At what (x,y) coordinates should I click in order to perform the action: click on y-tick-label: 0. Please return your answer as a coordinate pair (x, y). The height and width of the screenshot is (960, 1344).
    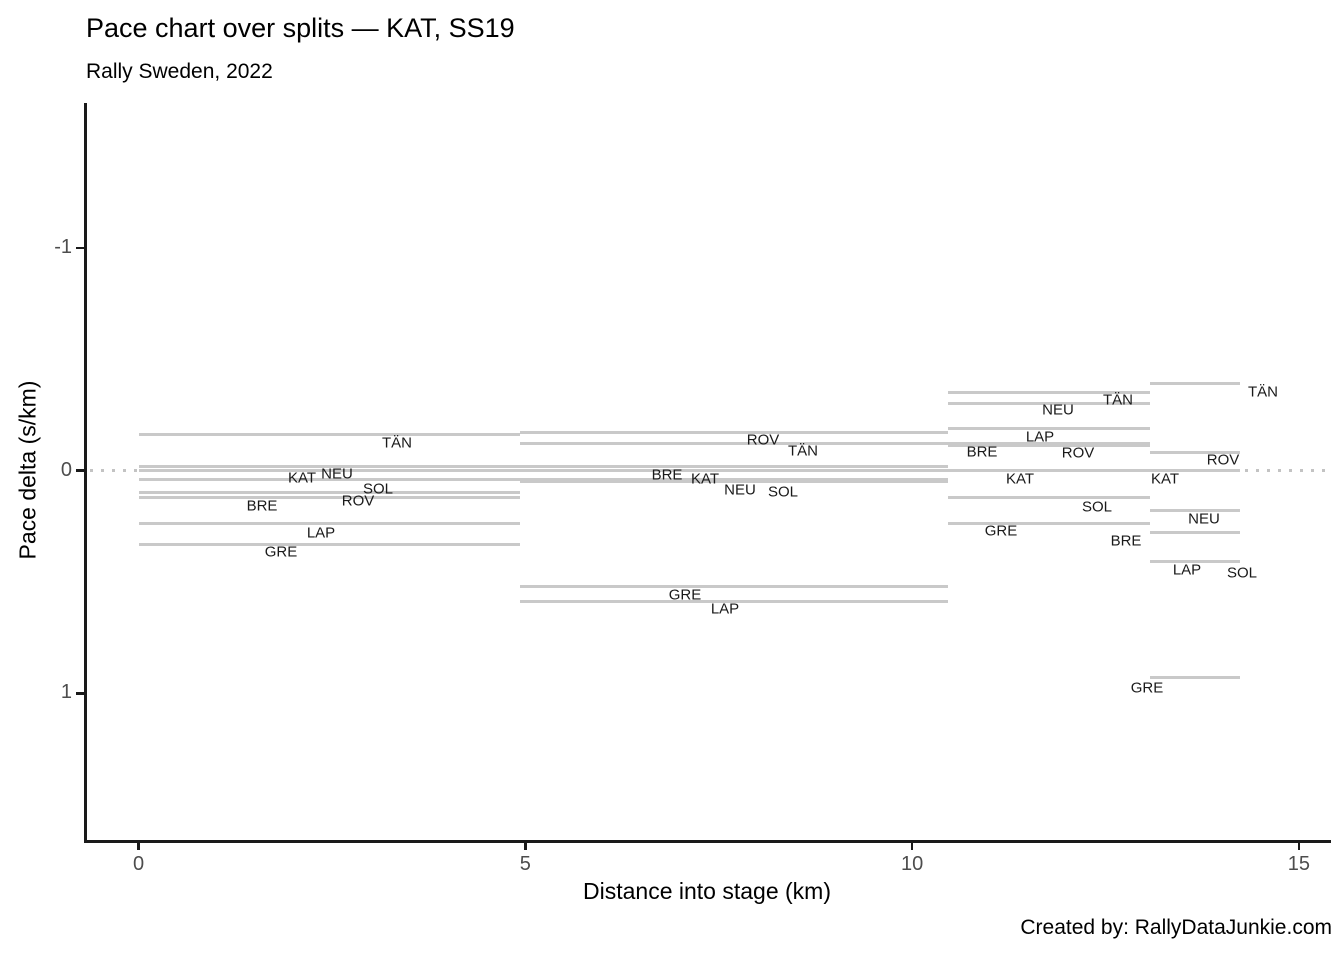
    Looking at the image, I should click on (66, 469).